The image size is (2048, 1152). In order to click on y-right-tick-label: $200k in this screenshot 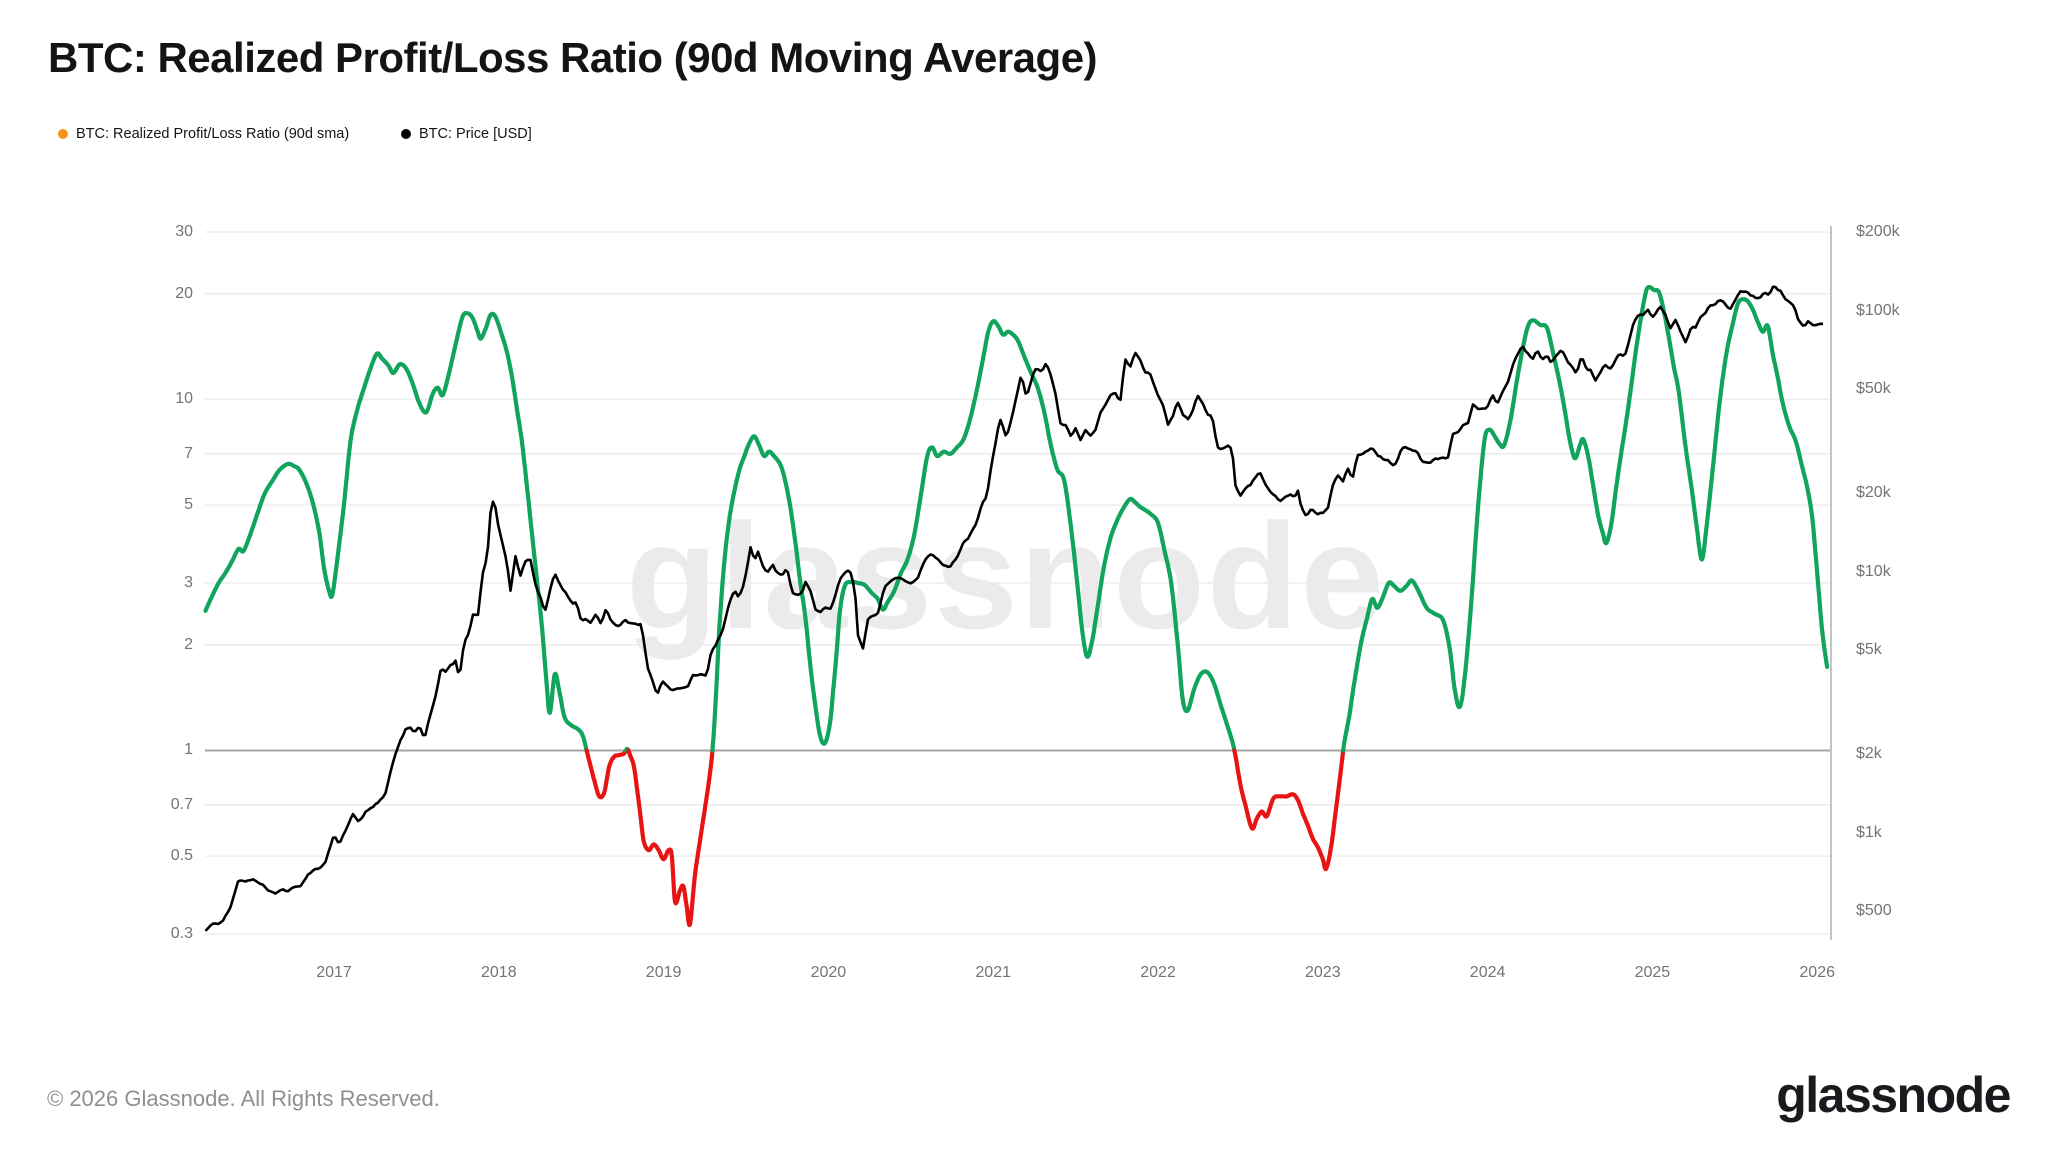, I will do `click(1878, 231)`.